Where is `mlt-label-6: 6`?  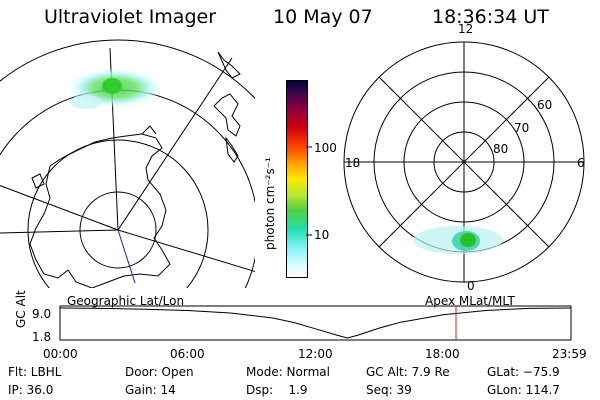
mlt-label-6: 6 is located at coordinates (581, 163).